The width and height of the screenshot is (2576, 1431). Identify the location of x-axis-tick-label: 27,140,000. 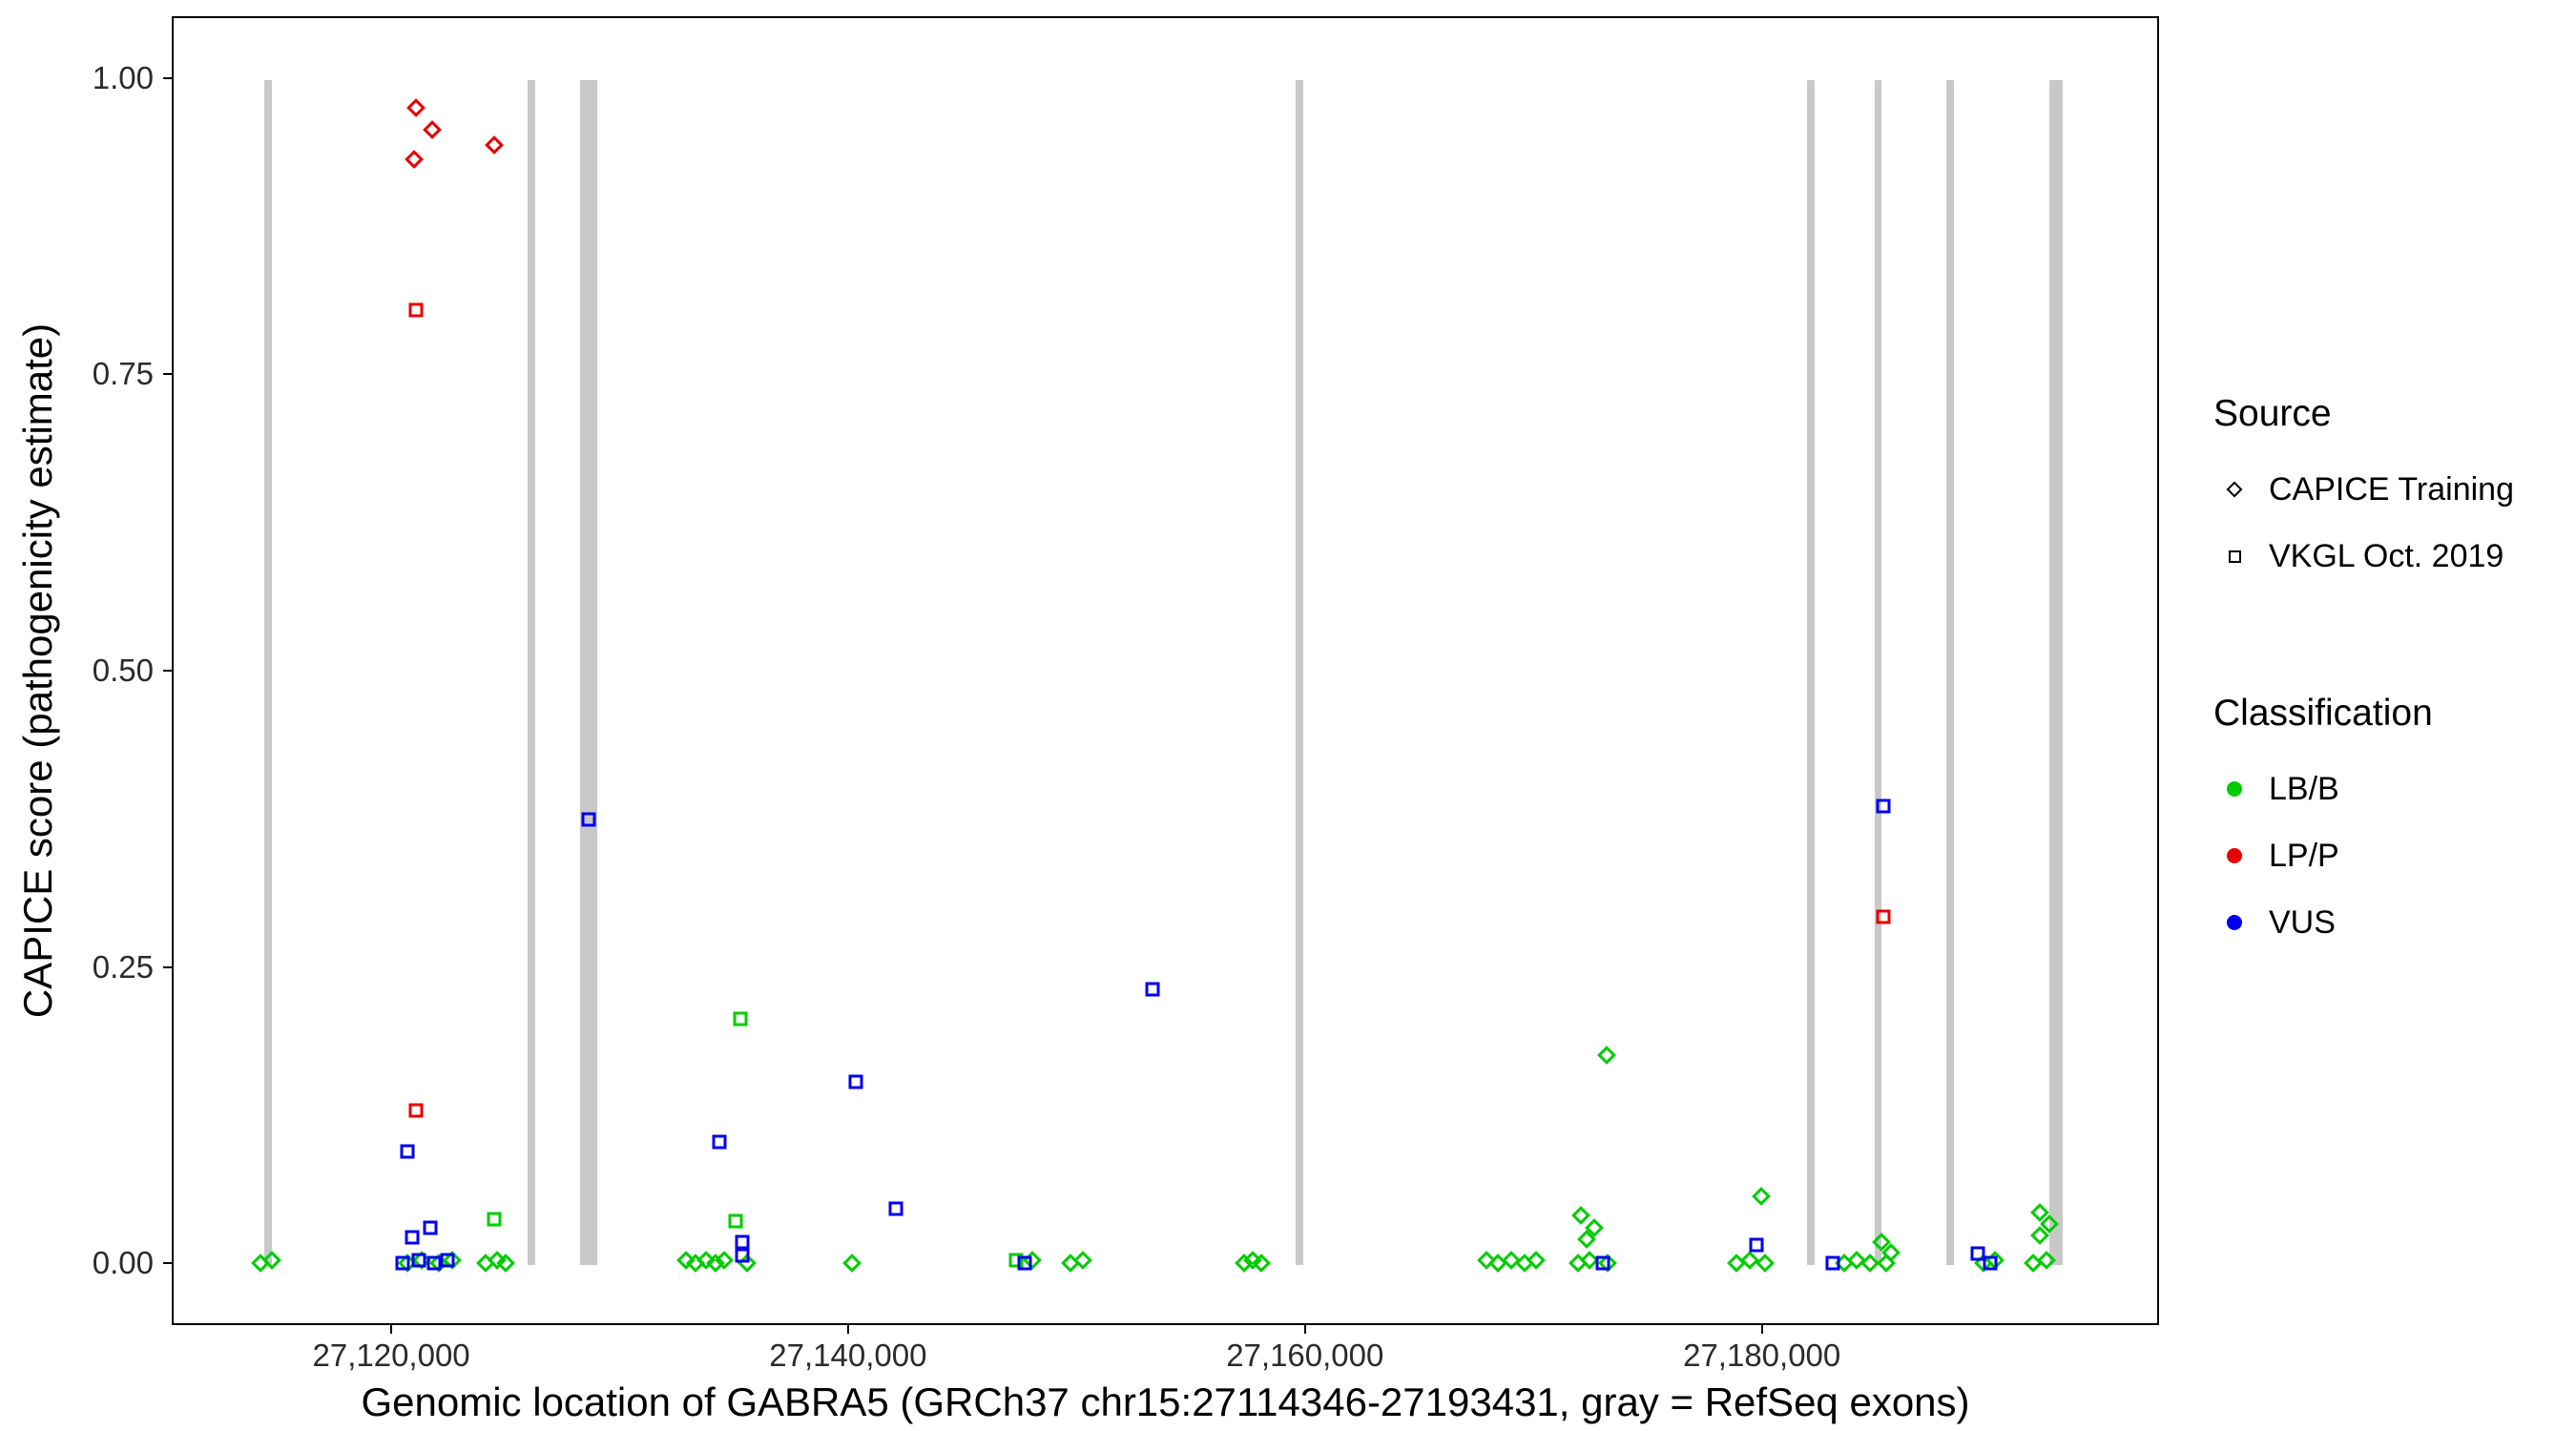
(848, 1355).